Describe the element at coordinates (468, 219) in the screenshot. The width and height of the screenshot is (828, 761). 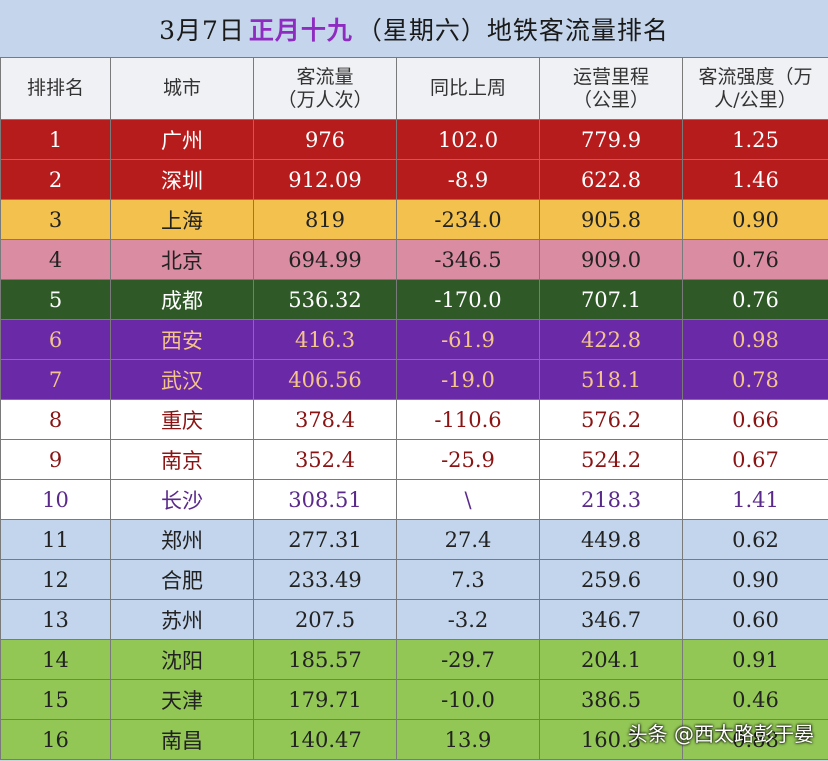
I see `change-cell: -234.0` at that location.